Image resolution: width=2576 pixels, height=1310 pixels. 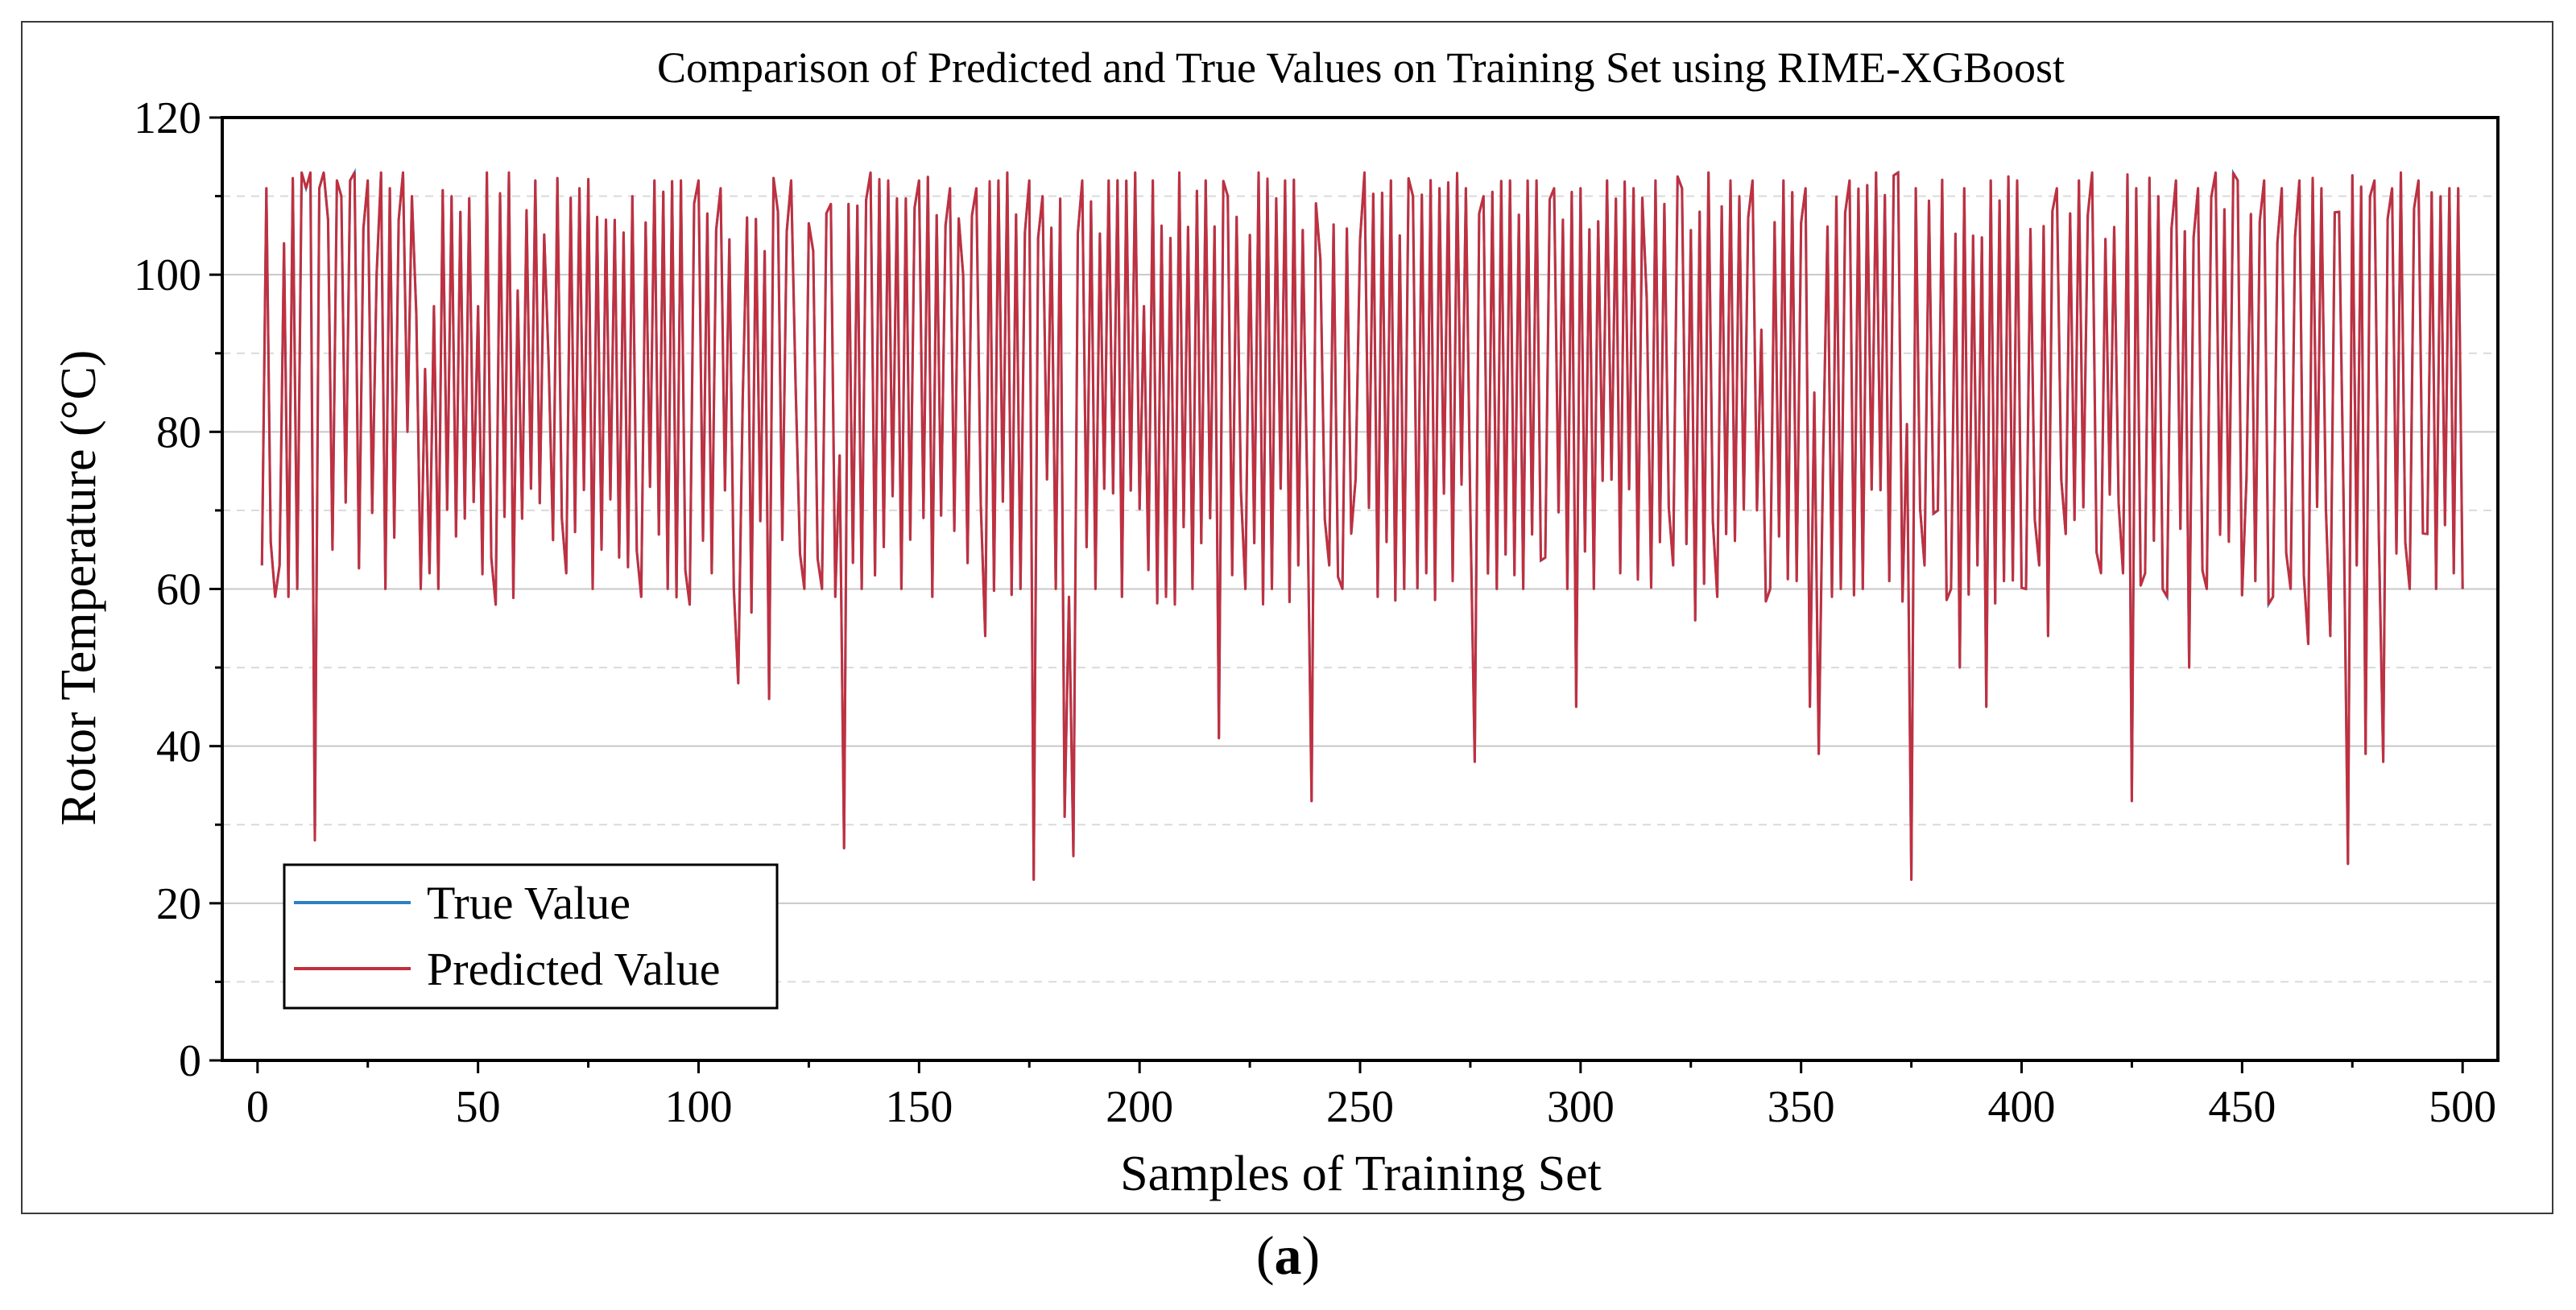 I want to click on x-tick-label: 350, so click(x=1801, y=1107).